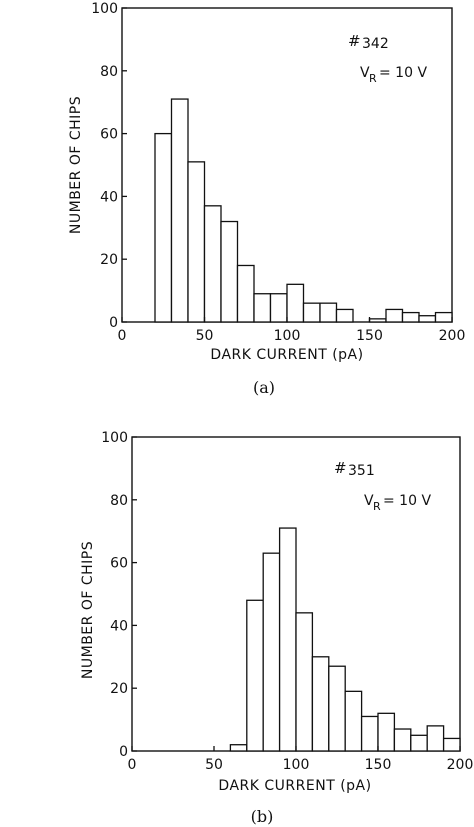  I want to click on y-tick-label-a-80: 80, so click(109, 72).